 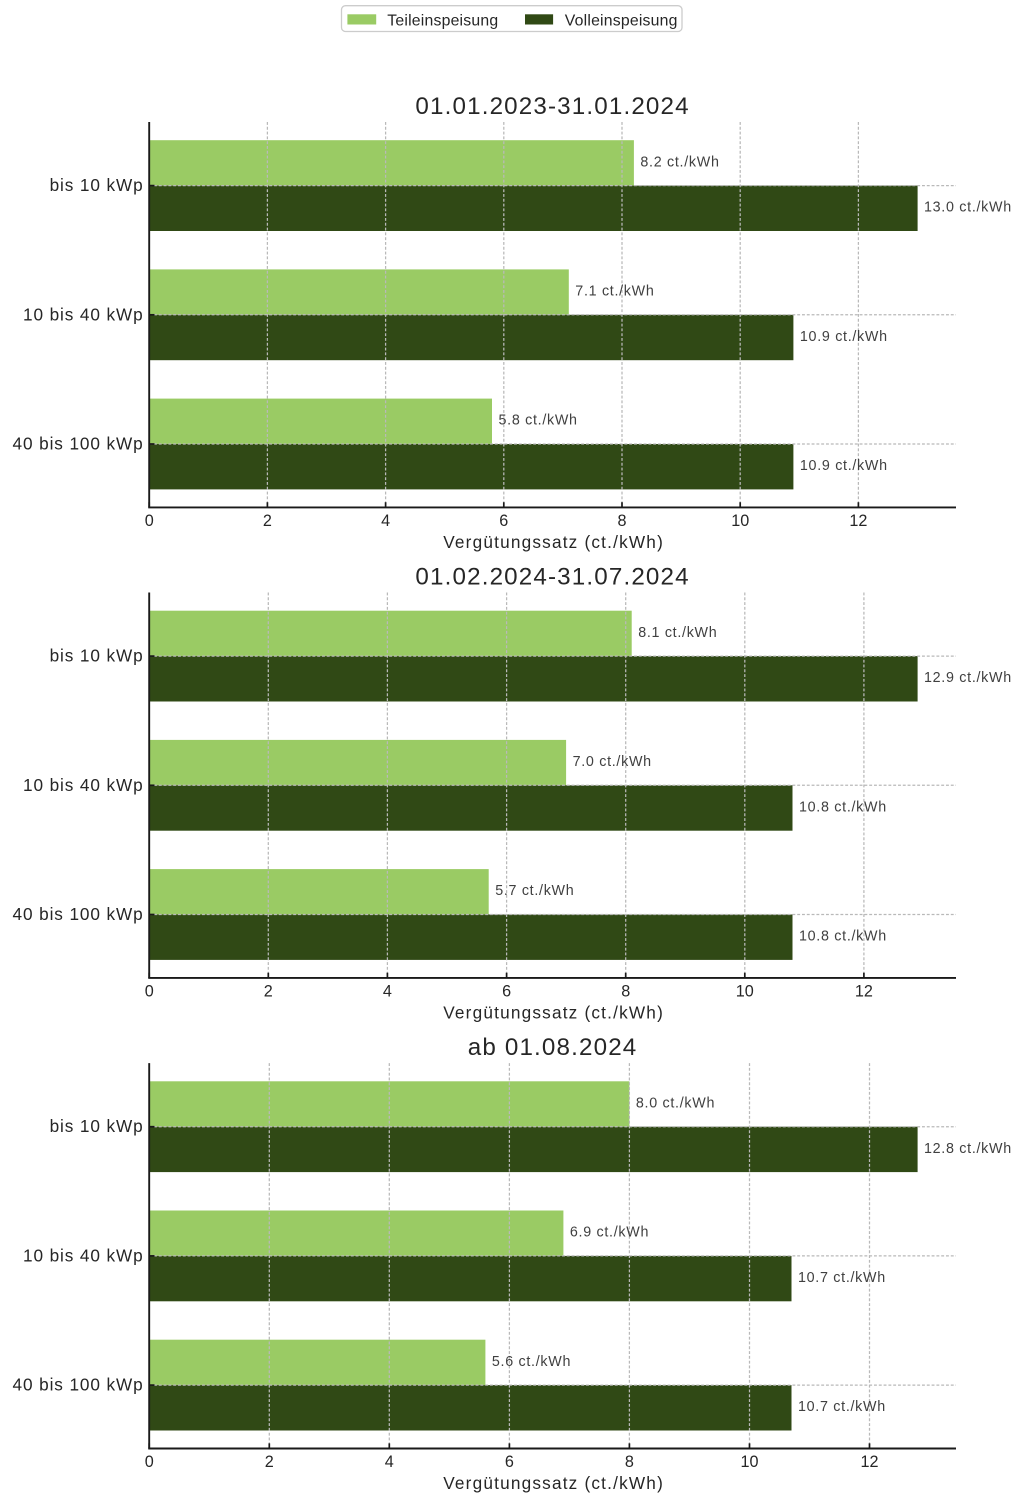 What do you see at coordinates (614, 292) in the screenshot?
I see `svg-text: 7.1 ct./kWh` at bounding box center [614, 292].